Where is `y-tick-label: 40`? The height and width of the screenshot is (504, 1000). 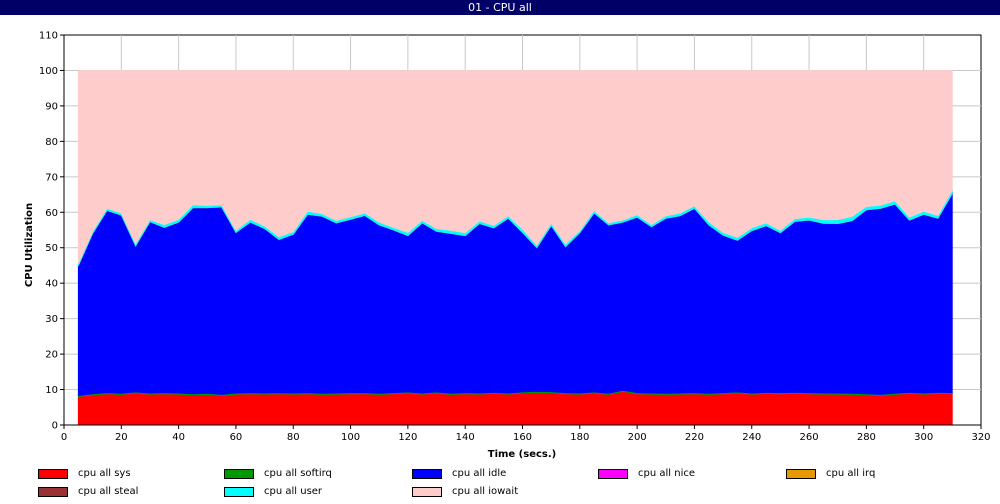
y-tick-label: 40 is located at coordinates (51, 284).